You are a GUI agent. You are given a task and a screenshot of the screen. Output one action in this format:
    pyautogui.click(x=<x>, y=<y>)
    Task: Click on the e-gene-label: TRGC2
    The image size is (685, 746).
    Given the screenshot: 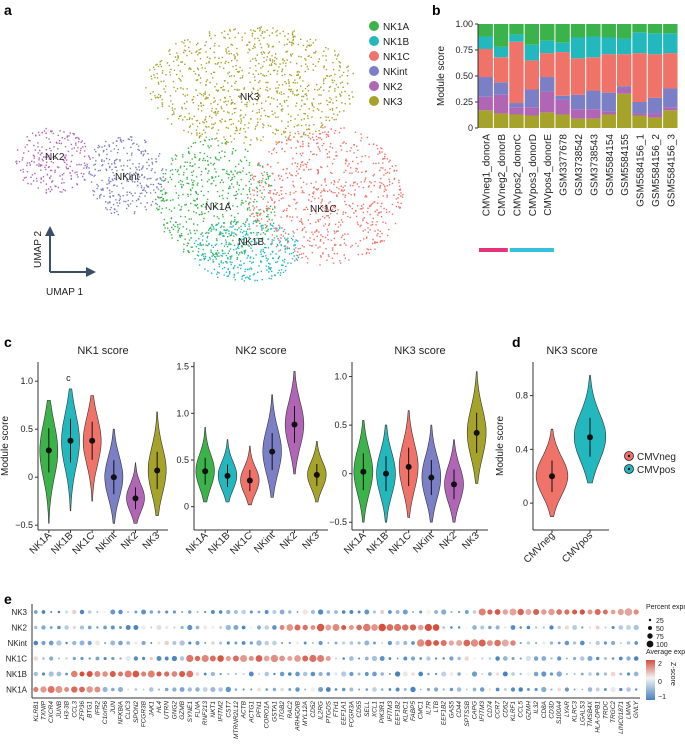 What is the action you would take?
    pyautogui.click(x=613, y=712)
    